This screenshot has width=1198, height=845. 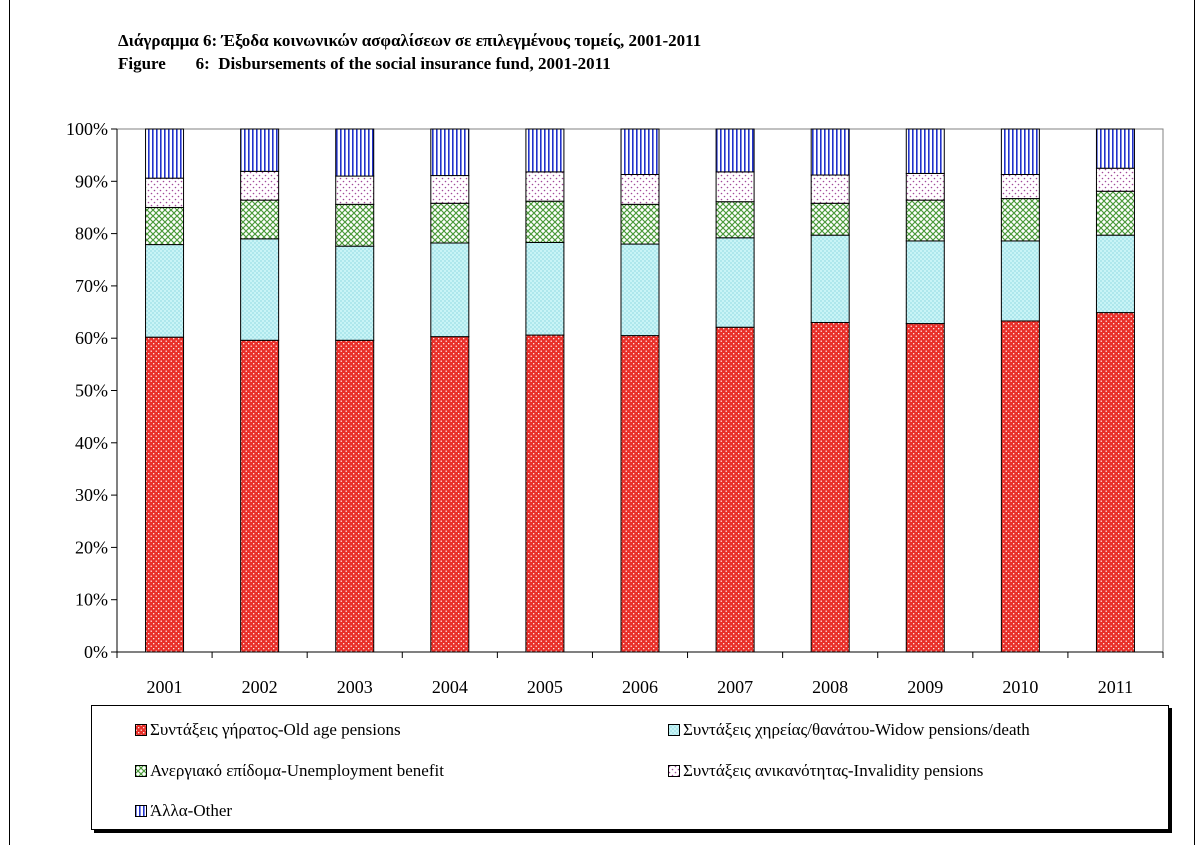 What do you see at coordinates (91, 181) in the screenshot?
I see `y-tick-label: 90%` at bounding box center [91, 181].